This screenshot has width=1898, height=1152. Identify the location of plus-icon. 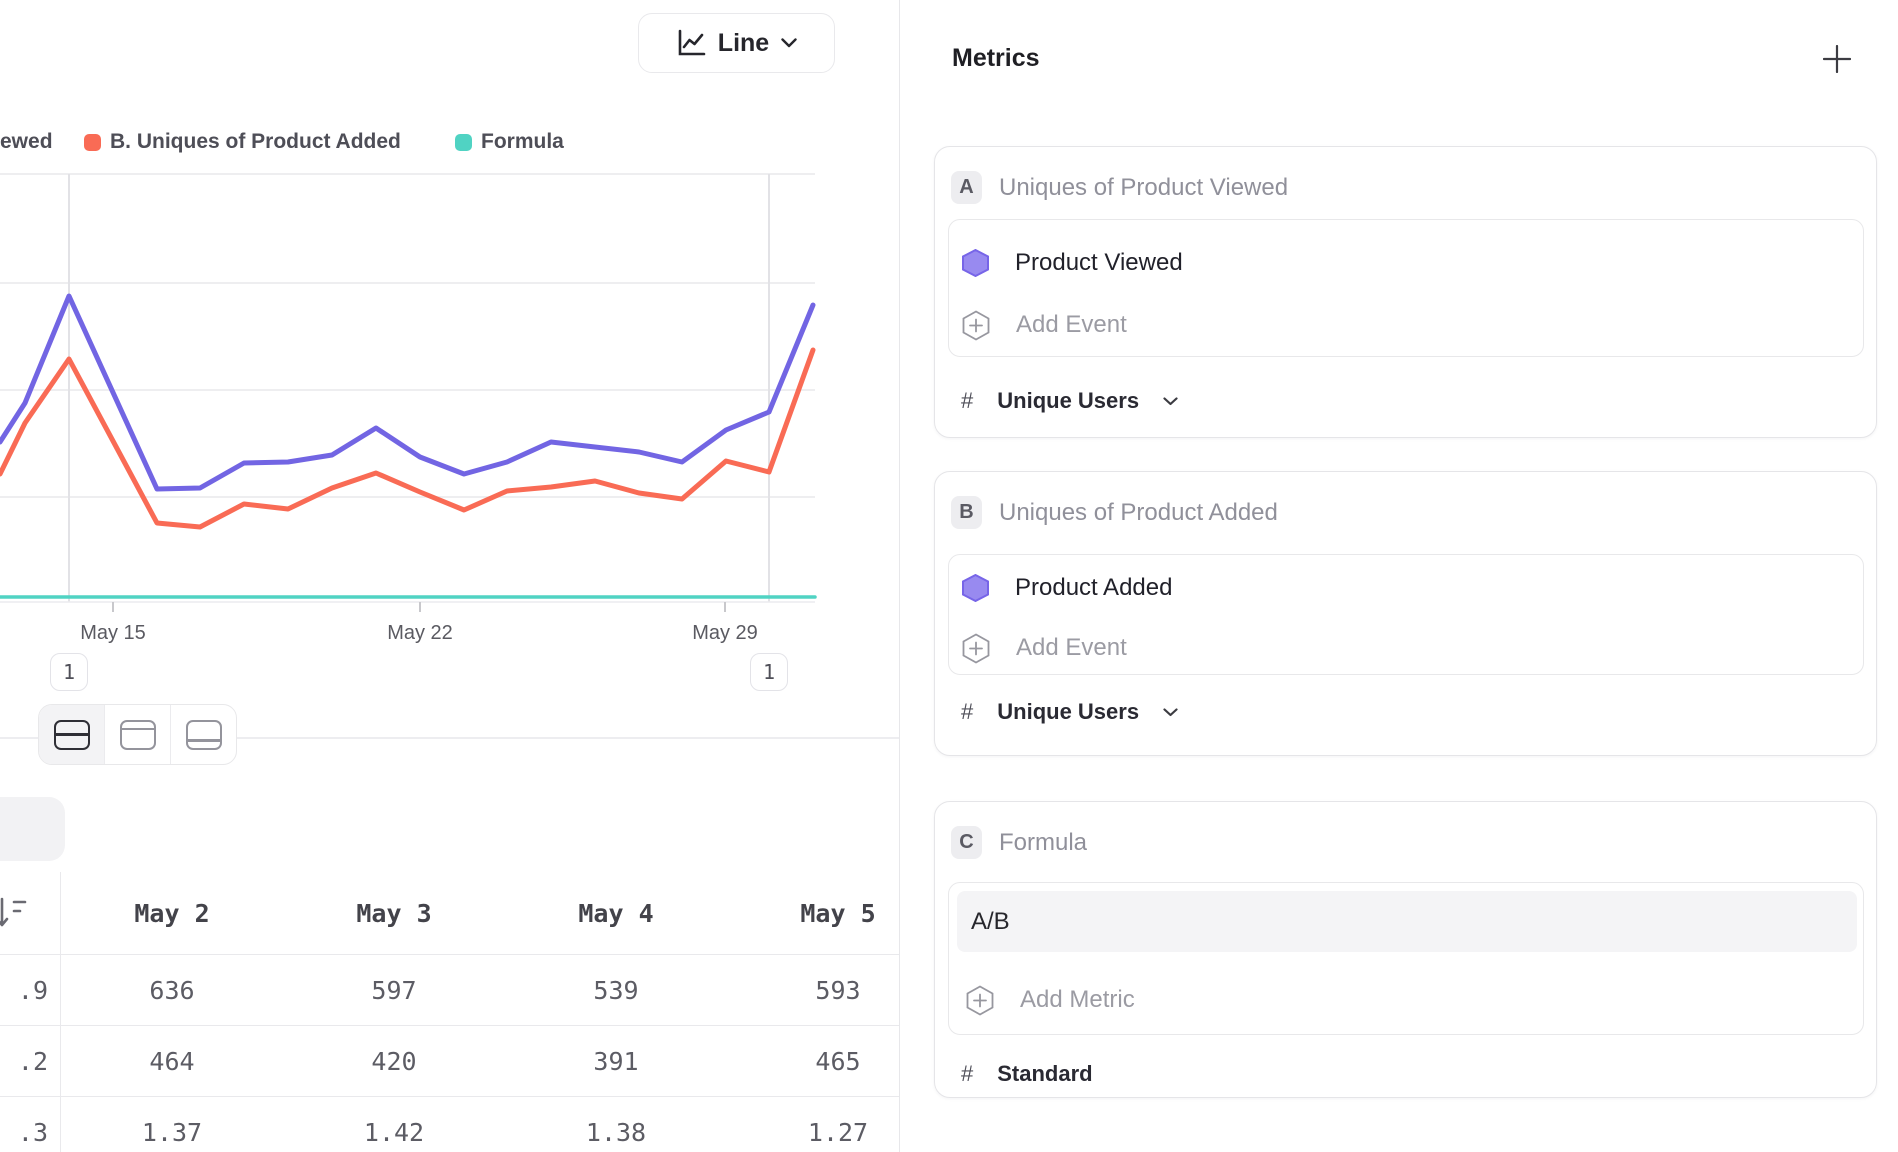
(1837, 59).